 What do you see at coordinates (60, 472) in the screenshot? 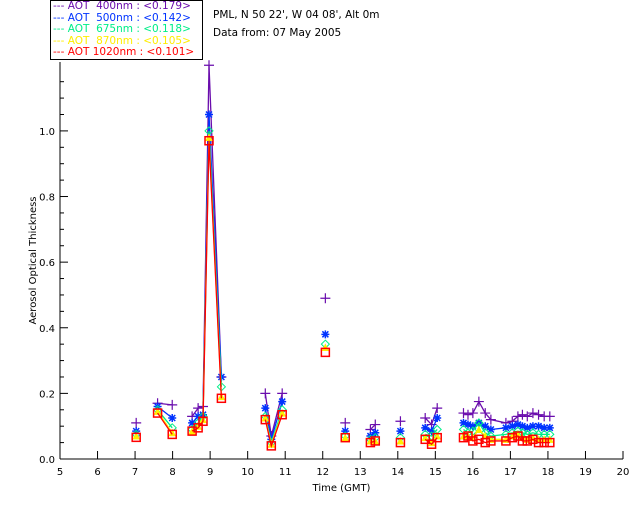
I see `x-tick-label: 5` at bounding box center [60, 472].